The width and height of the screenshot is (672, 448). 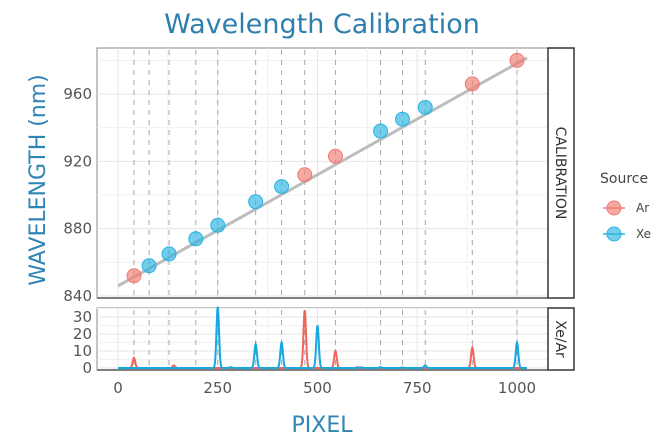 What do you see at coordinates (118, 388) in the screenshot?
I see `x-tick-label: 0` at bounding box center [118, 388].